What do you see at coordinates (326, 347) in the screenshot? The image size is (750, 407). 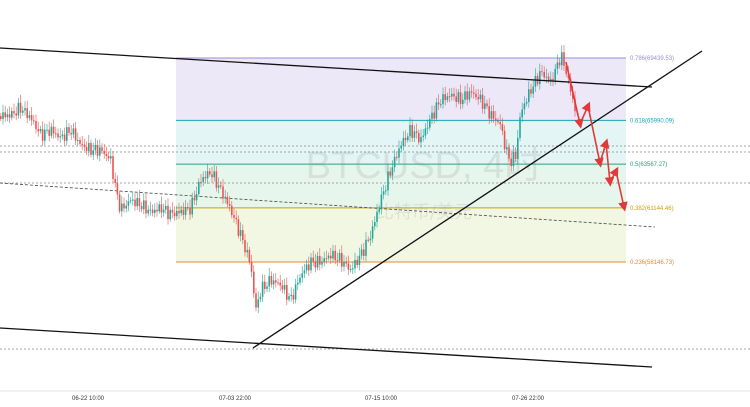 I see `lower-channel-line` at bounding box center [326, 347].